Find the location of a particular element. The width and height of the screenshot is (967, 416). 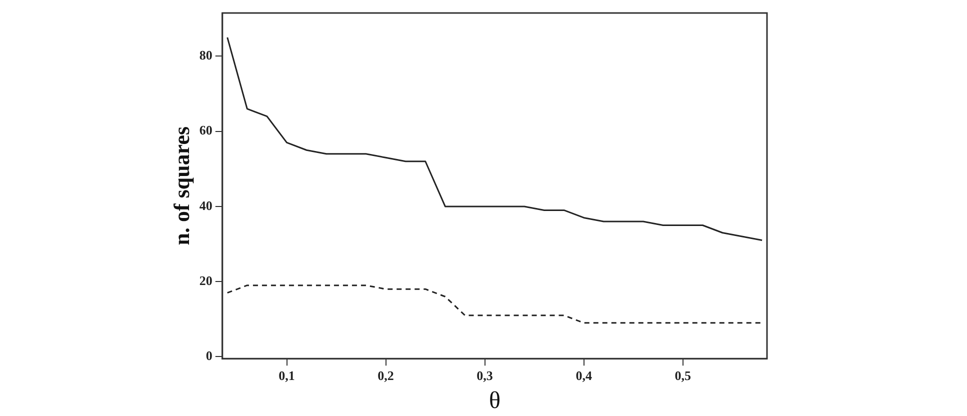

x-tick-label: 0,2 is located at coordinates (386, 375).